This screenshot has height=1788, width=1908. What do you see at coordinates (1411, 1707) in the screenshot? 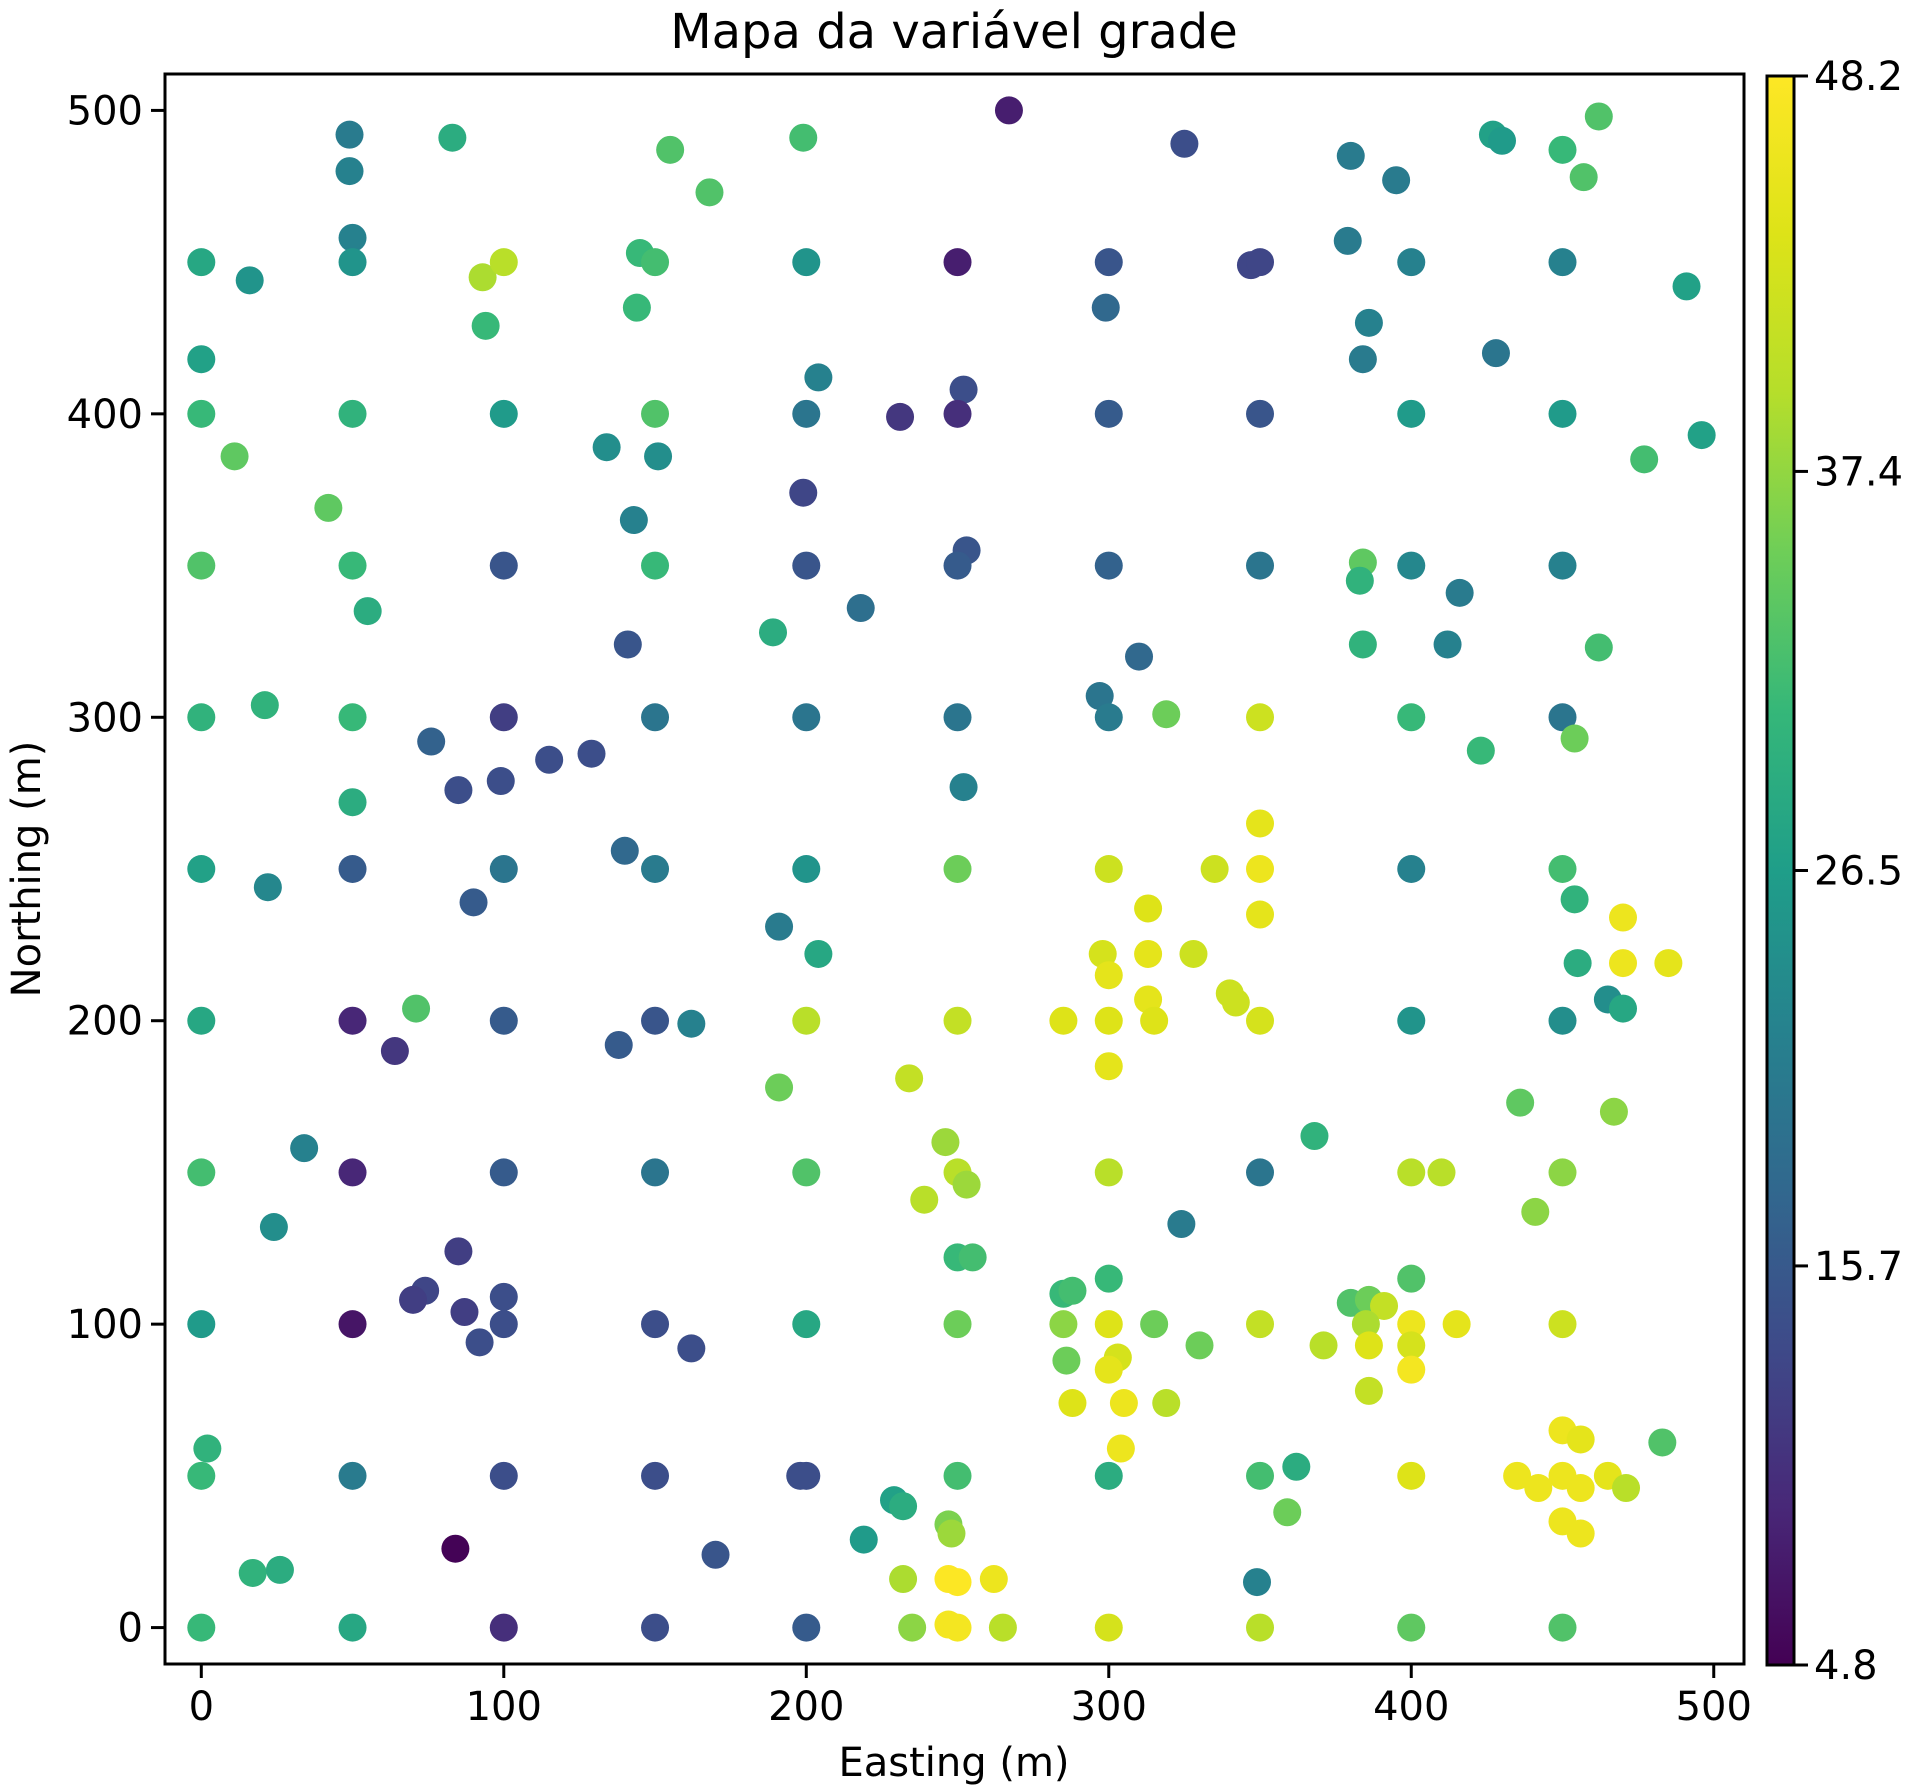
I see `x-tick-label: 400` at bounding box center [1411, 1707].